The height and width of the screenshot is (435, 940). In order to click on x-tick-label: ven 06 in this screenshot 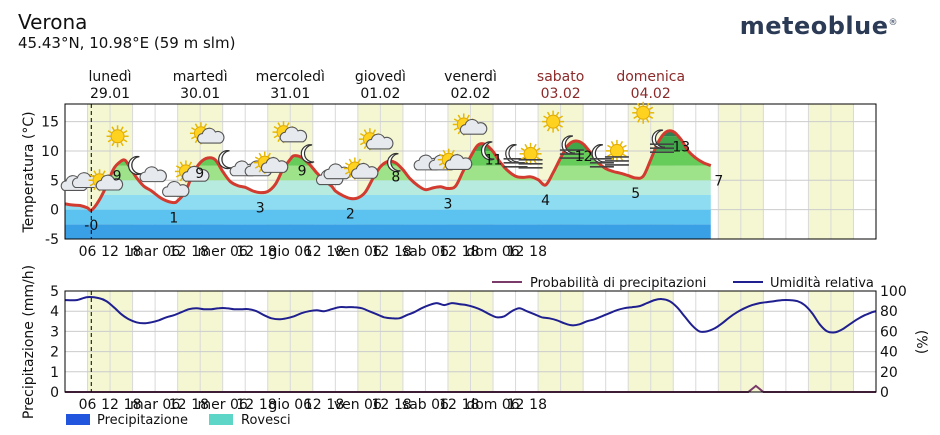, I will do `click(358, 252)`.